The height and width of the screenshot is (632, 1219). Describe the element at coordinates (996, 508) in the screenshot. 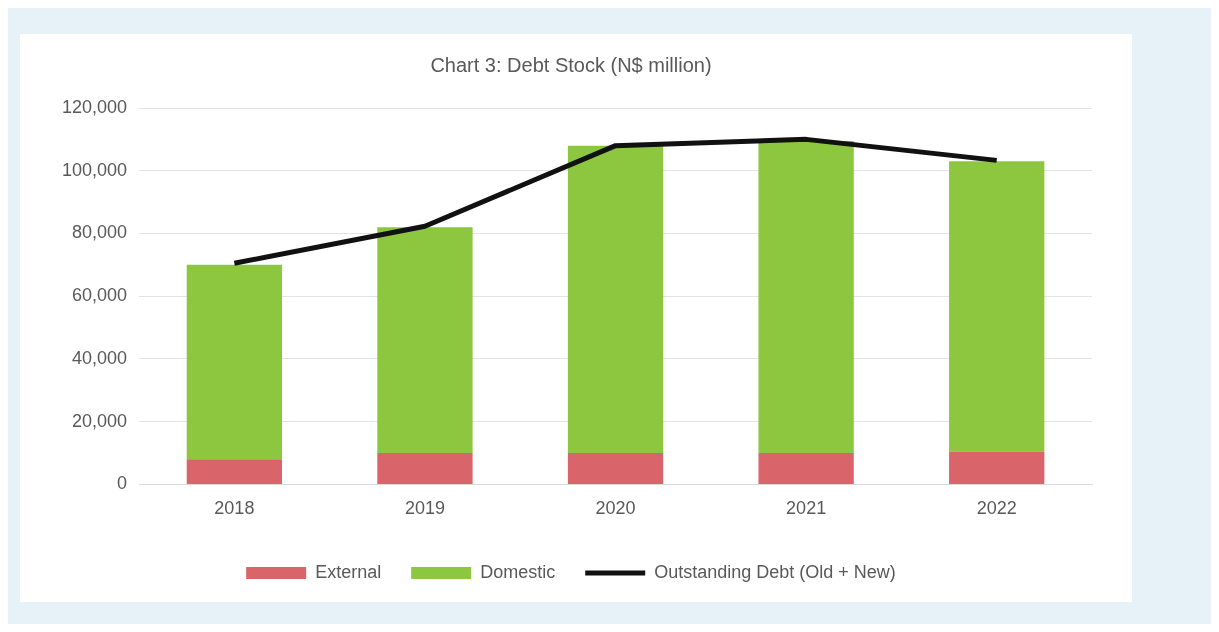

I see `x-tick-label: 2022` at that location.